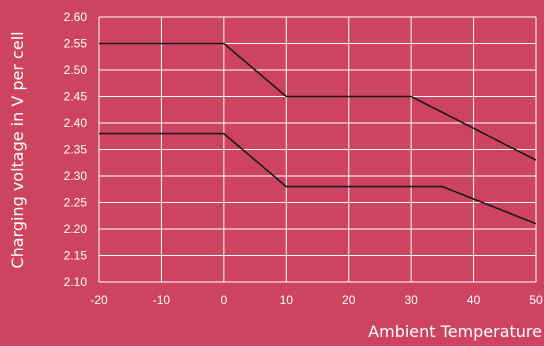 Image resolution: width=544 pixels, height=346 pixels. Describe the element at coordinates (316, 300) in the screenshot. I see `x-tick-labels: -20 -10 0 10 20 30 40 50` at that location.